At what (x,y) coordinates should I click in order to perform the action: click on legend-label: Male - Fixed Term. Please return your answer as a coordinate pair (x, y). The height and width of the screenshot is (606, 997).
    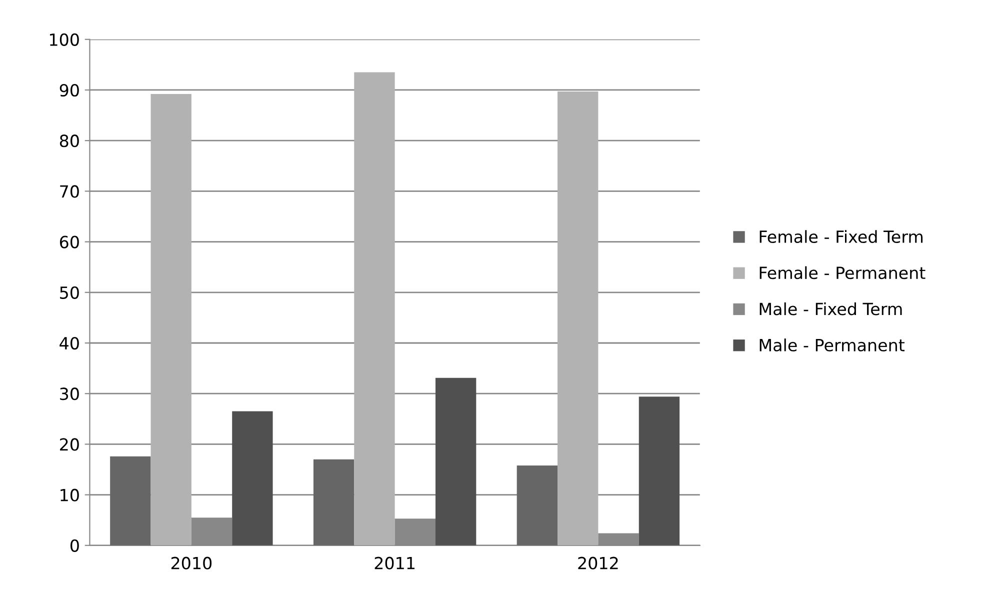
    Looking at the image, I should click on (831, 309).